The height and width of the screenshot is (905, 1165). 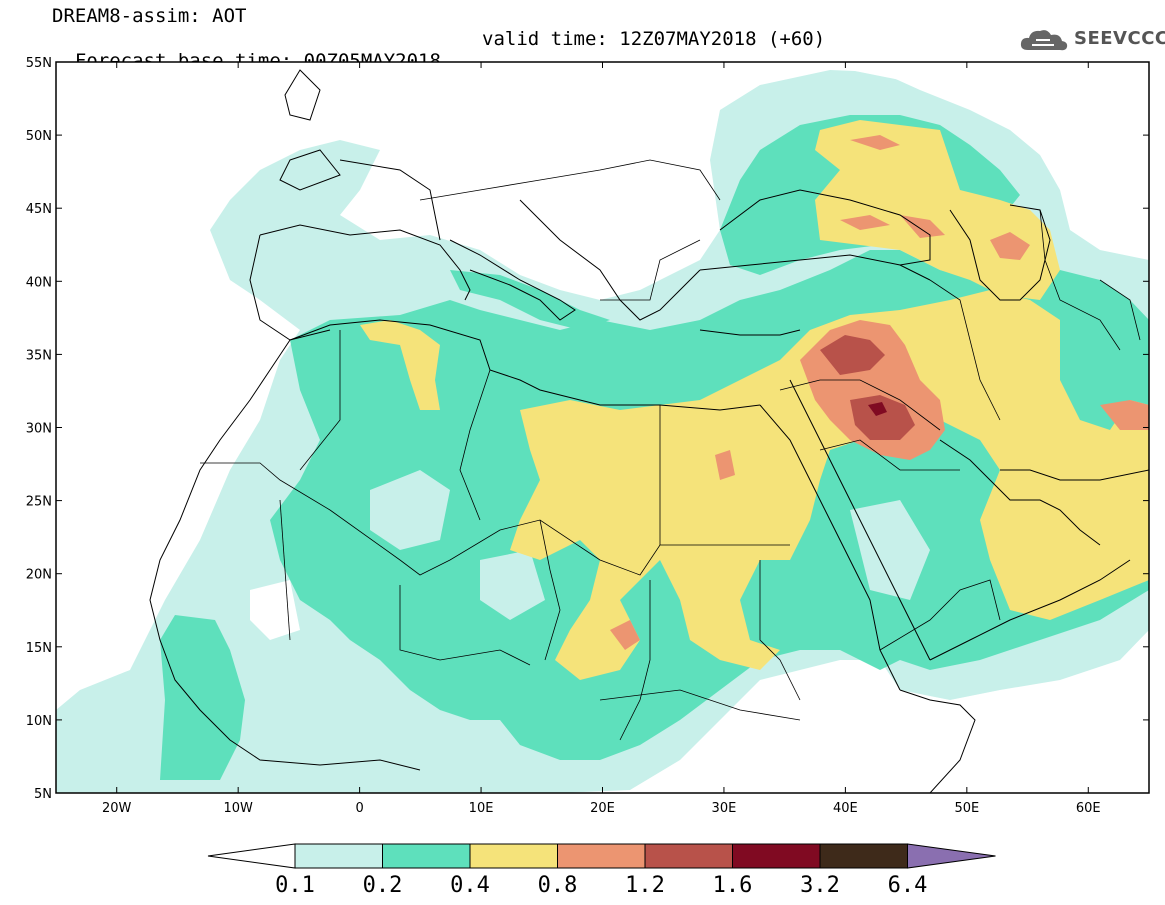 I want to click on colorbar-under-triangle, so click(x=251, y=856).